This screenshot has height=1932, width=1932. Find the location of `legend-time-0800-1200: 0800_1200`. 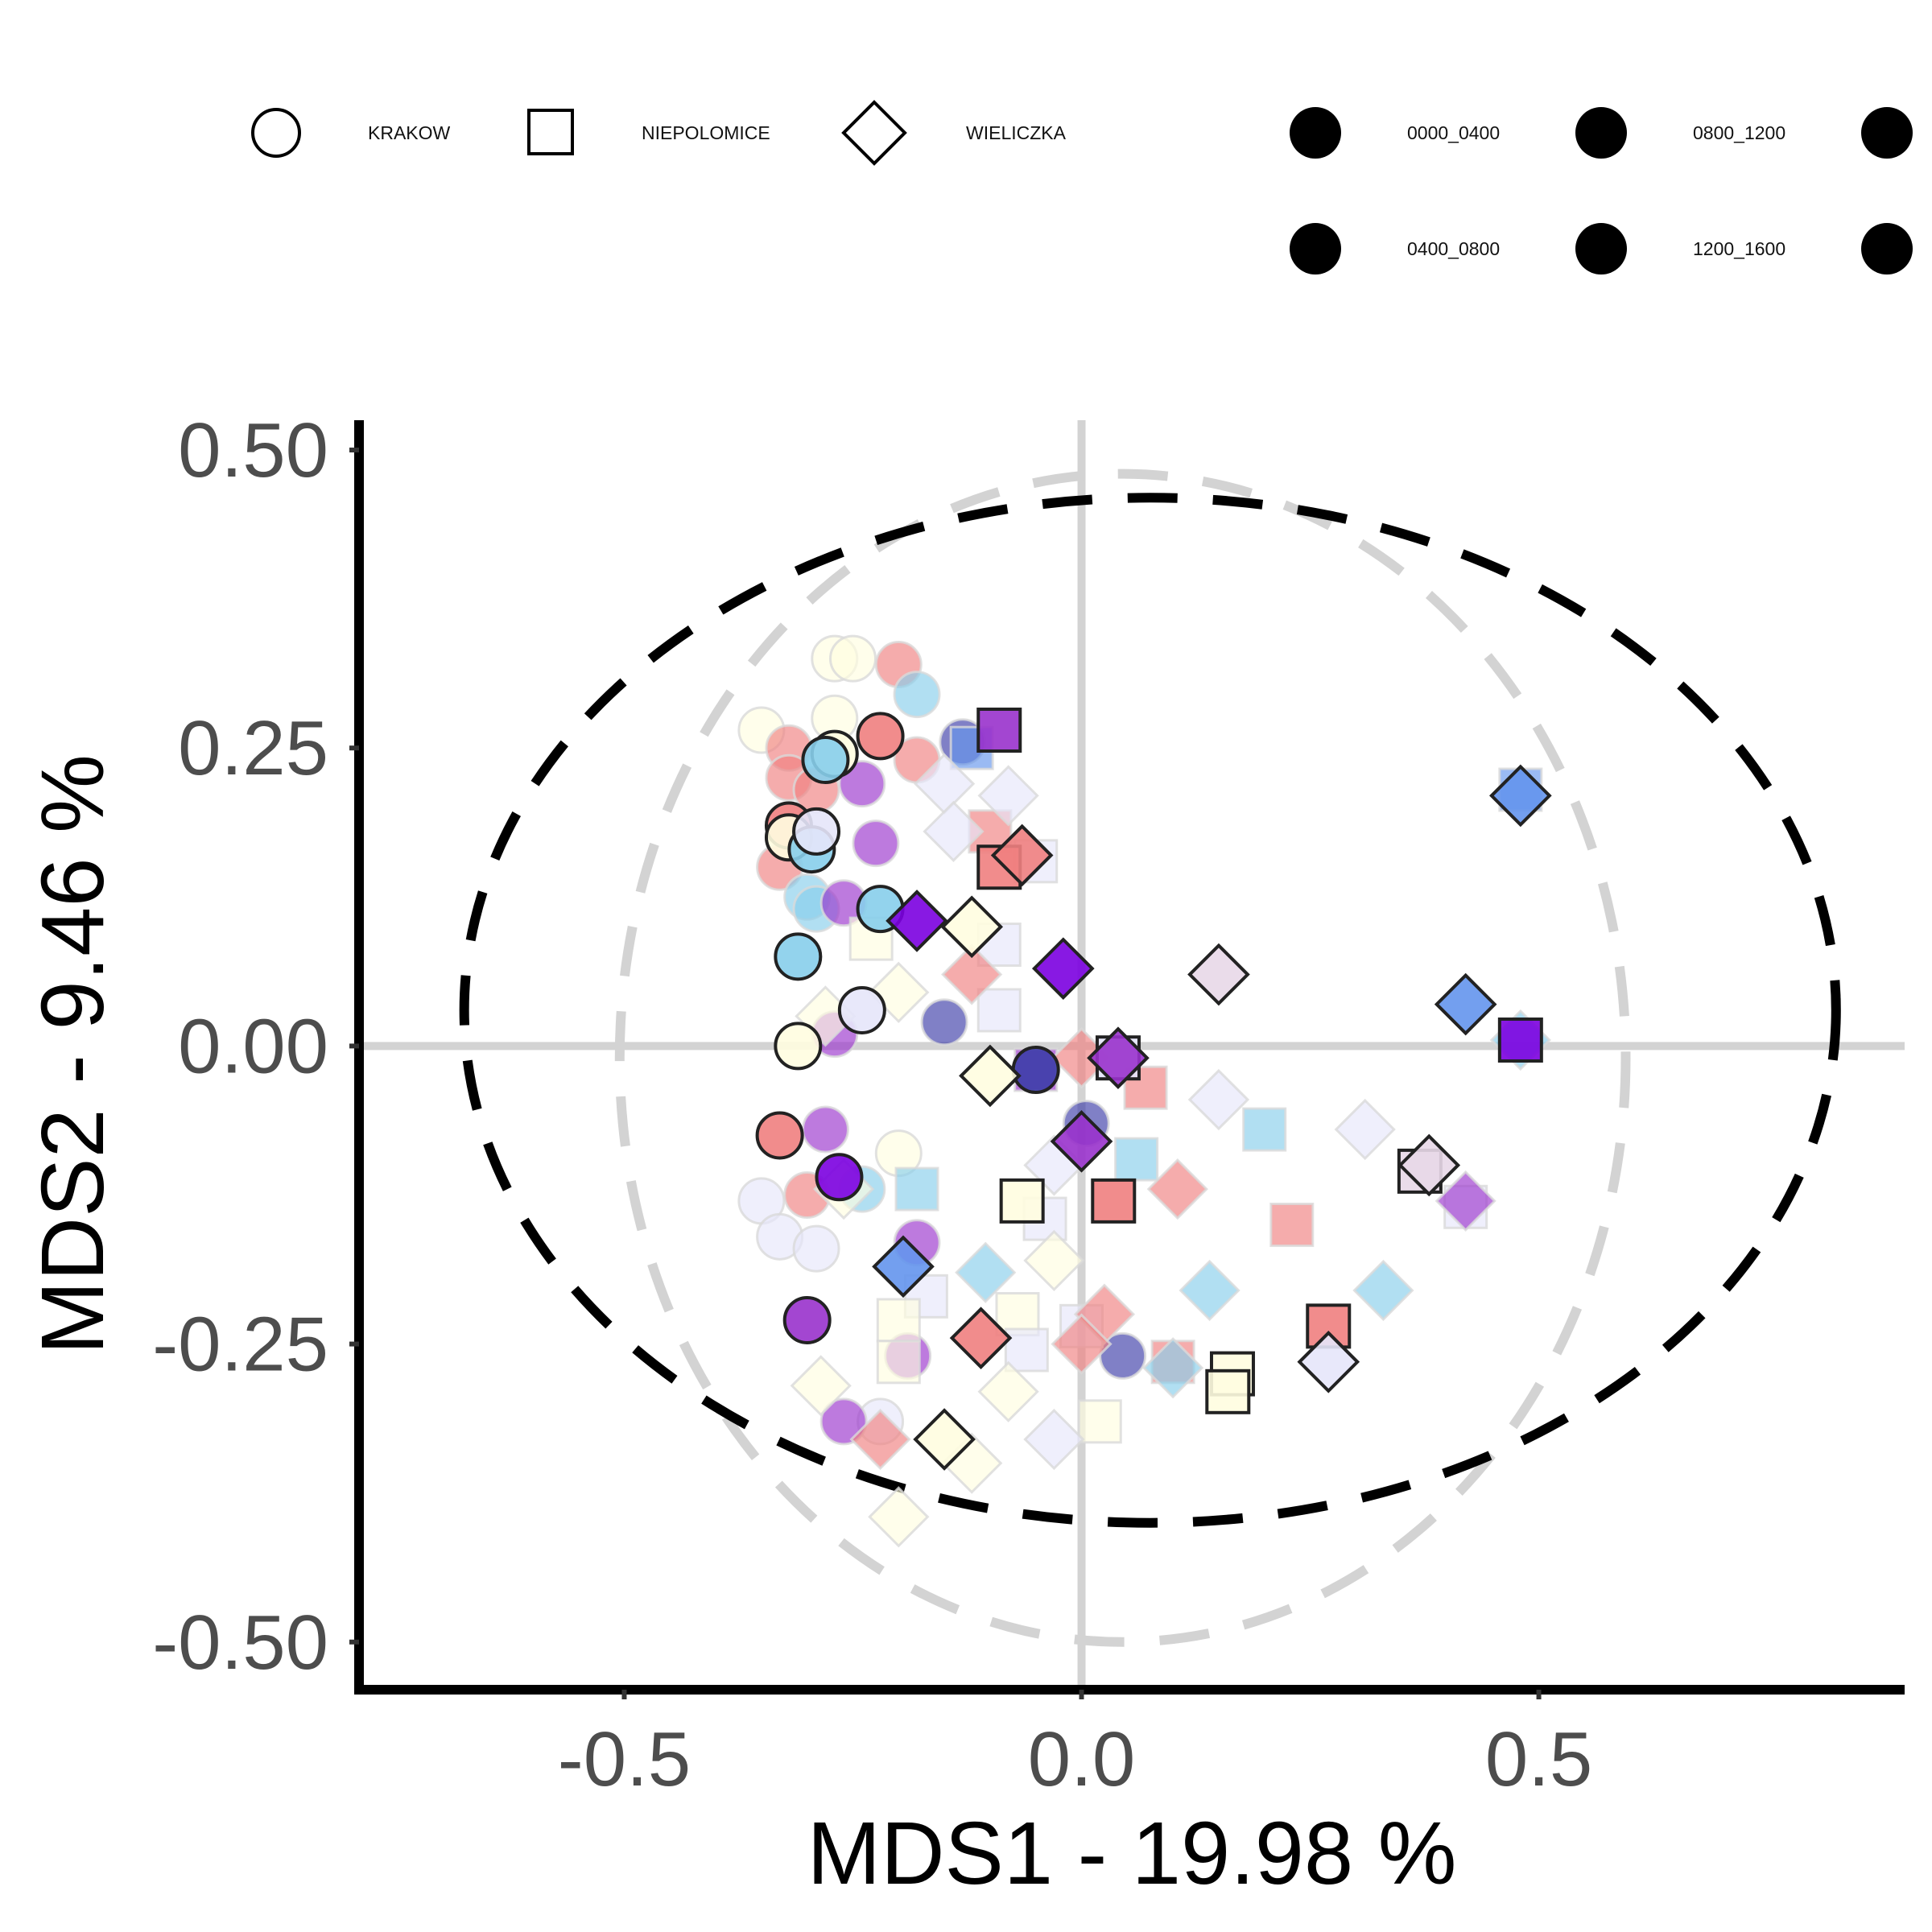

legend-time-0800-1200: 0800_1200 is located at coordinates (1680, 133).